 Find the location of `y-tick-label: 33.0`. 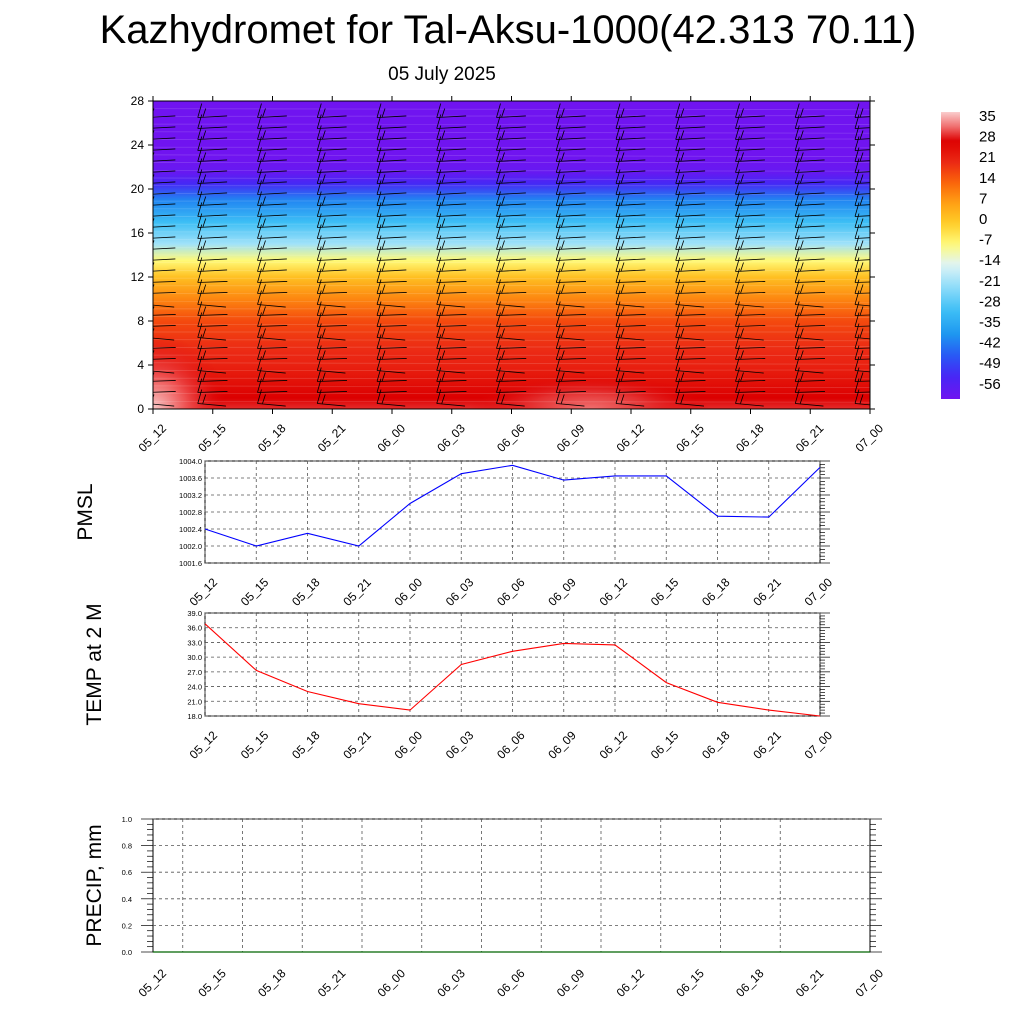

y-tick-label: 33.0 is located at coordinates (194, 642).